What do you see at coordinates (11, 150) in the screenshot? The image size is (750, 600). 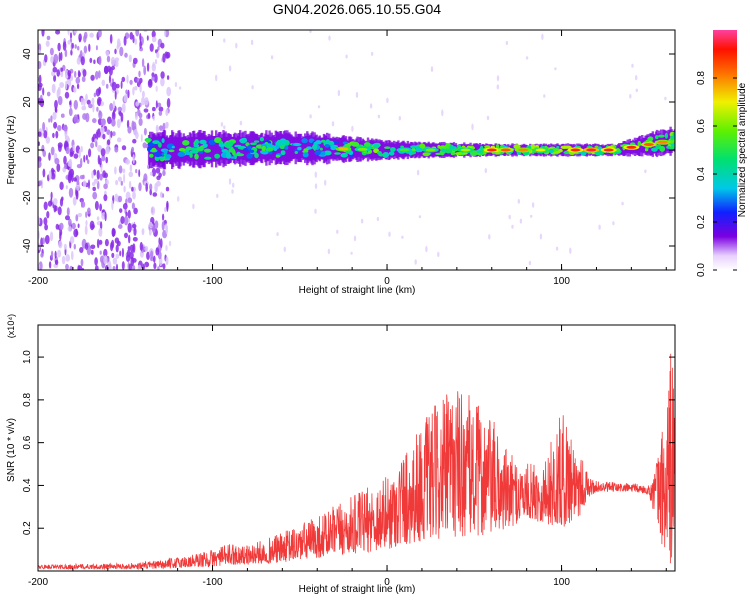 I see `spectrogram-ylabel: Frequency (Hz)` at bounding box center [11, 150].